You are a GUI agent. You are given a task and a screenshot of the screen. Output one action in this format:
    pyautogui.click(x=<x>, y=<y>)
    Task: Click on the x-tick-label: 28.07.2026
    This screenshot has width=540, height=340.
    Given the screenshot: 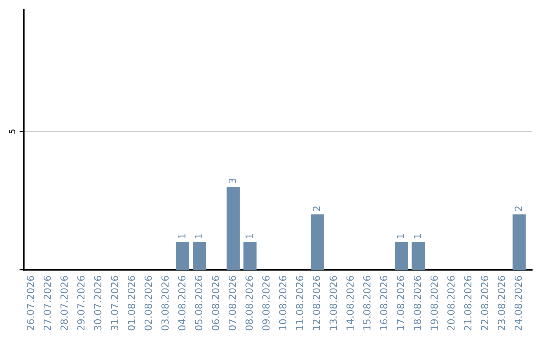 What is the action you would take?
    pyautogui.click(x=64, y=303)
    